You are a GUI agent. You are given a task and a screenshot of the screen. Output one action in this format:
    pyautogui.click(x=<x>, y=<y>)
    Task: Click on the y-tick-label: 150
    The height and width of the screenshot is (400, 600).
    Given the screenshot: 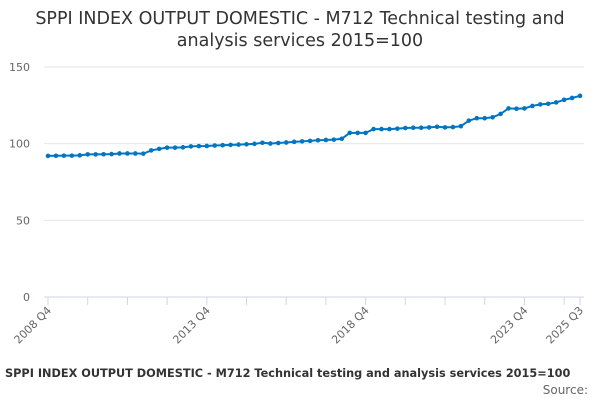 What is the action you would take?
    pyautogui.click(x=19, y=67)
    